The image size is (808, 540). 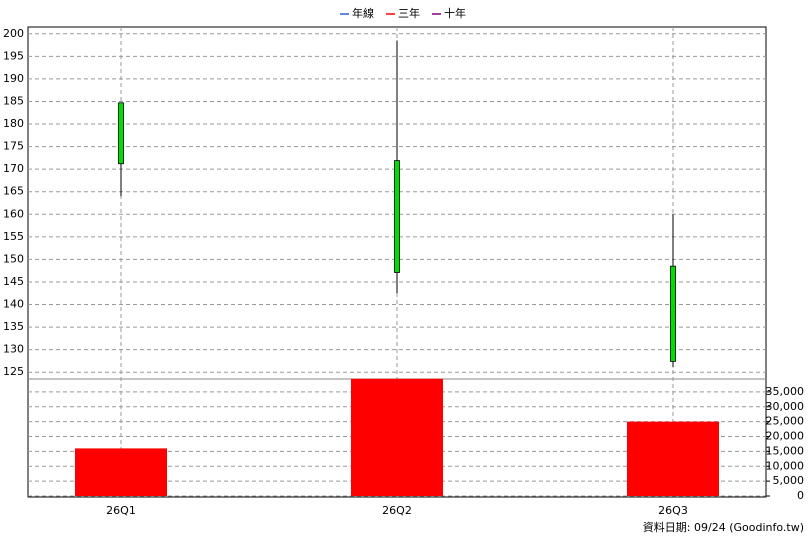 What do you see at coordinates (397, 510) in the screenshot?
I see `x-tick-label: 26Q2` at bounding box center [397, 510].